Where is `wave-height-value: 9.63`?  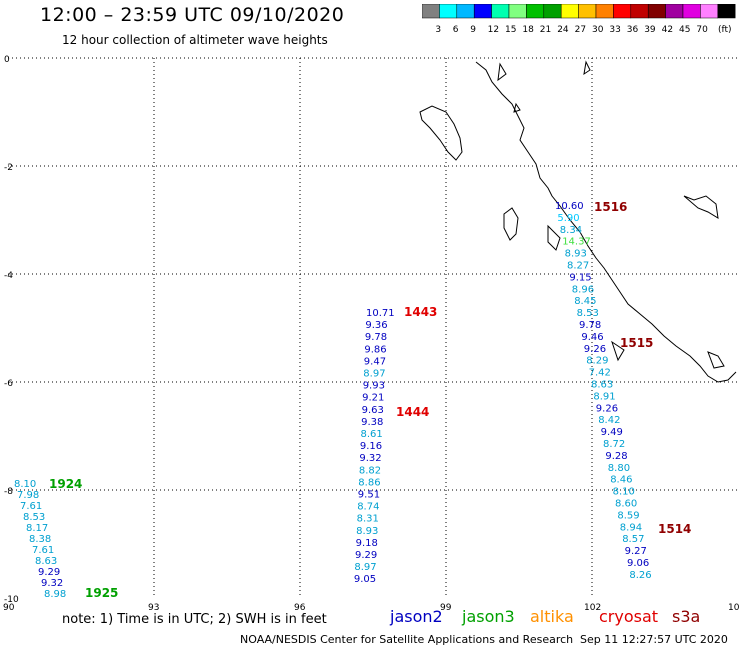 wave-height-value: 9.63 is located at coordinates (373, 410).